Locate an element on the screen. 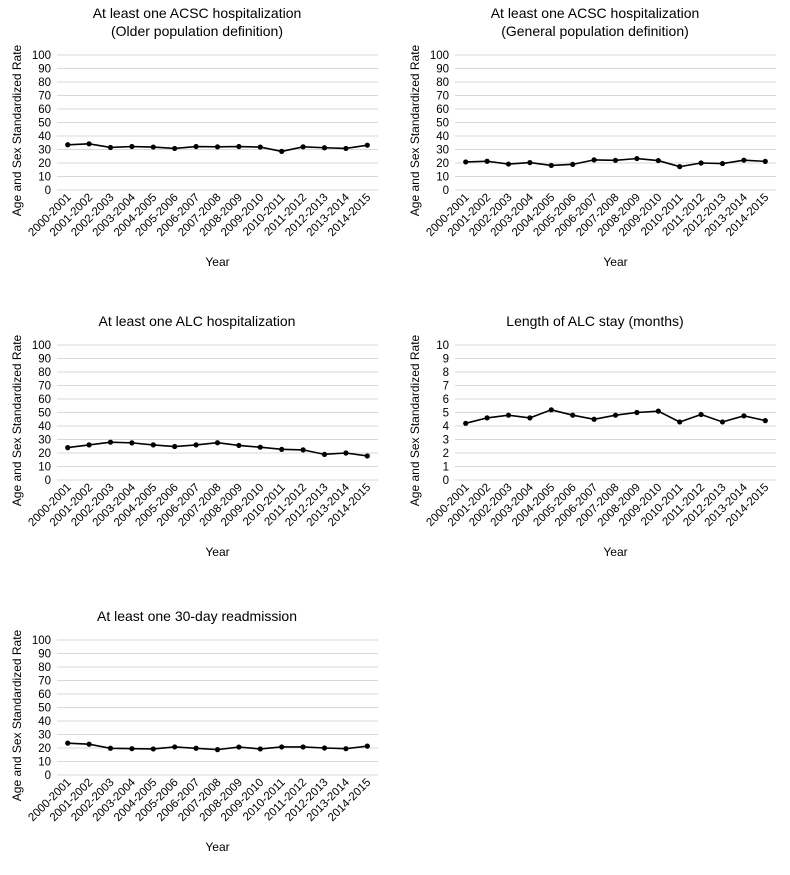 Image resolution: width=790 pixels, height=875 pixels. y-tick-label: 9 is located at coordinates (446, 360).